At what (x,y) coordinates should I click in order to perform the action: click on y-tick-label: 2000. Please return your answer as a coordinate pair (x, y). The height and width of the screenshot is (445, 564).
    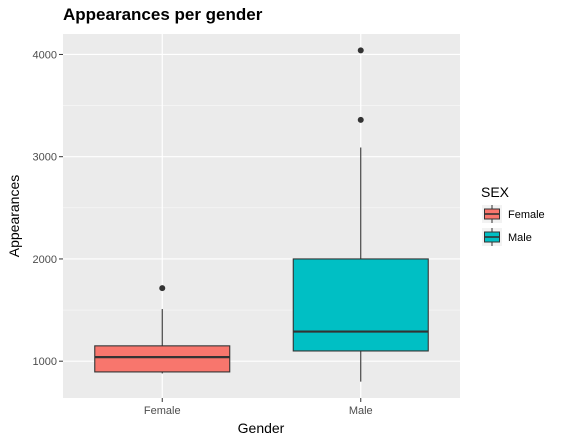
    Looking at the image, I should click on (45, 260).